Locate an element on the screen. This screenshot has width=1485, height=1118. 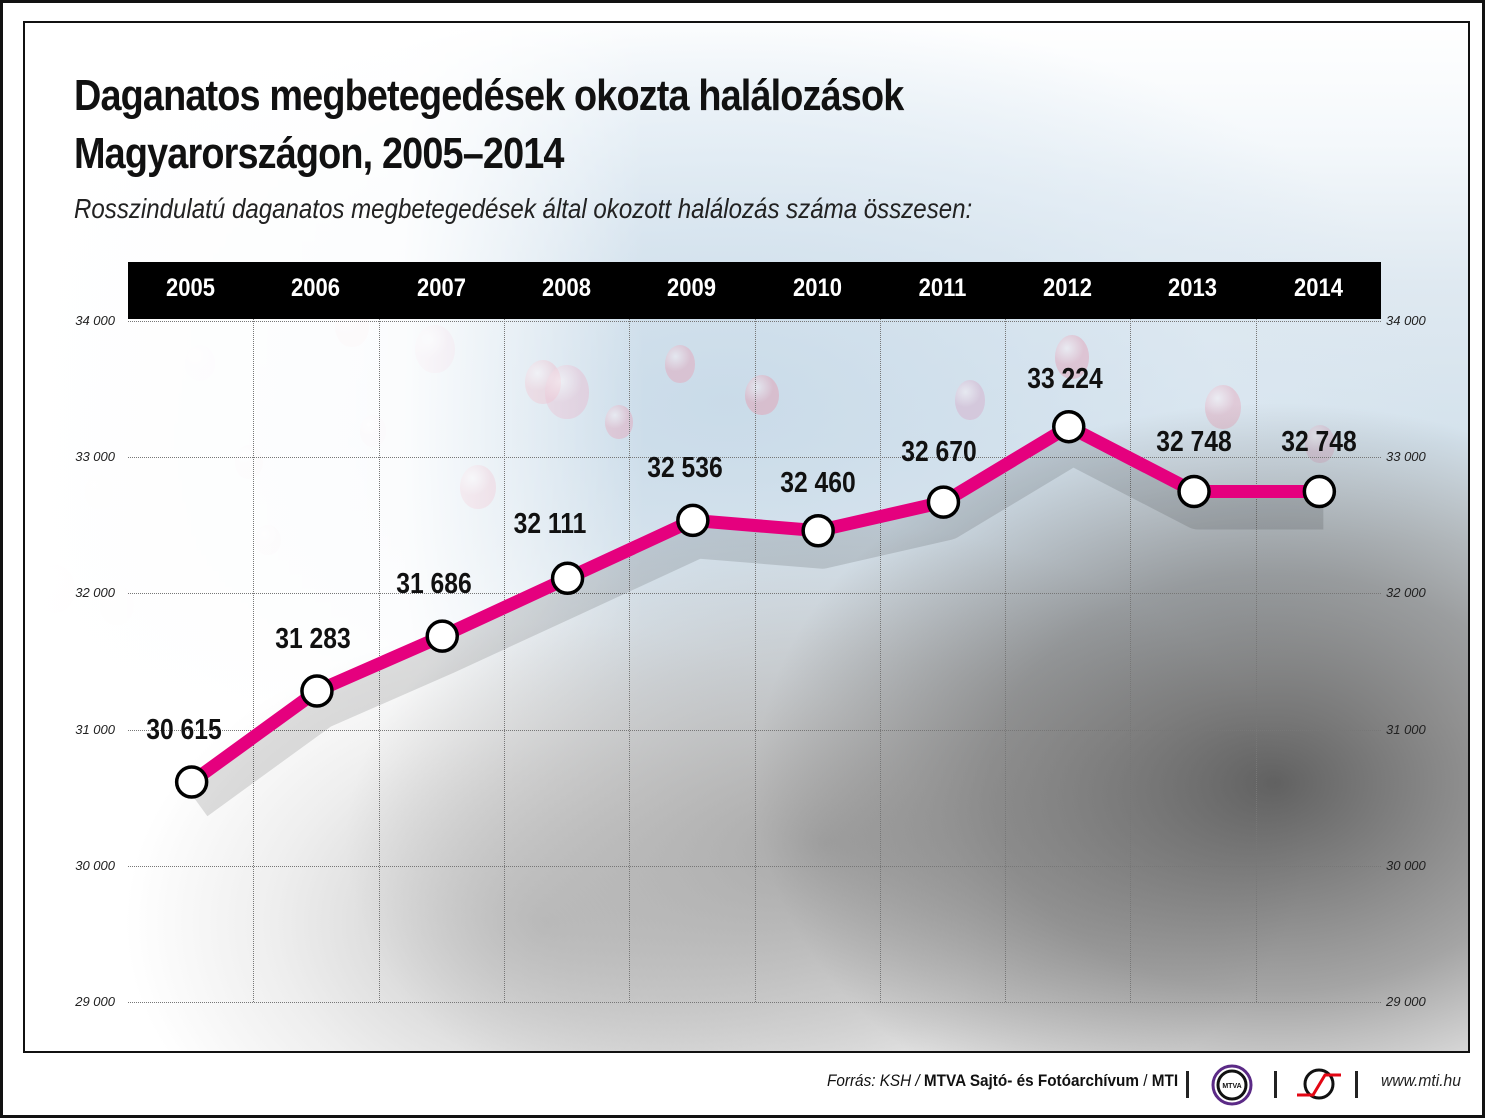
source-mti: MTI is located at coordinates (1164, 1080).